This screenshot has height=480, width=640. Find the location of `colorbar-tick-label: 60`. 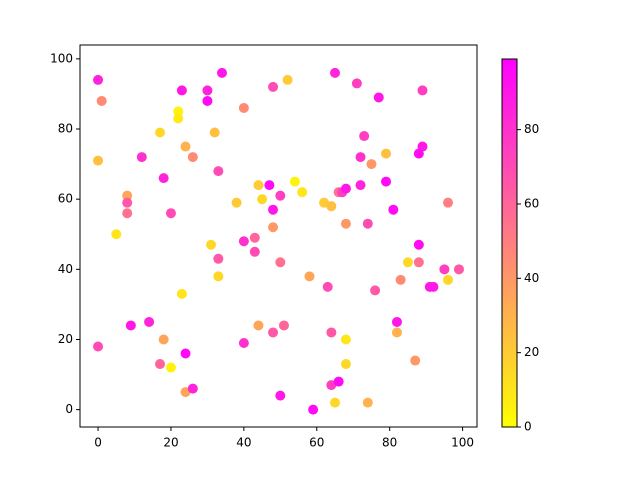

colorbar-tick-label: 60 is located at coordinates (531, 203).